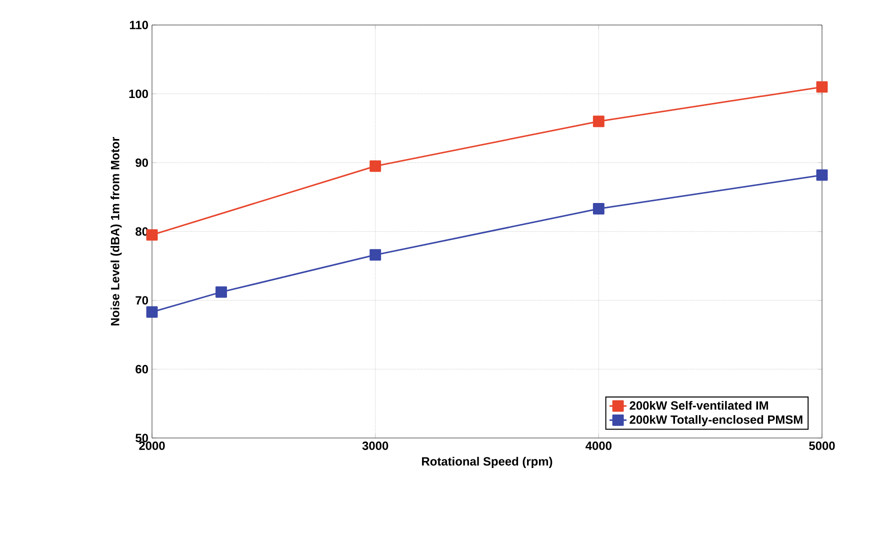 This screenshot has width=874, height=553. What do you see at coordinates (152, 446) in the screenshot?
I see `x-tick-label: 2000` at bounding box center [152, 446].